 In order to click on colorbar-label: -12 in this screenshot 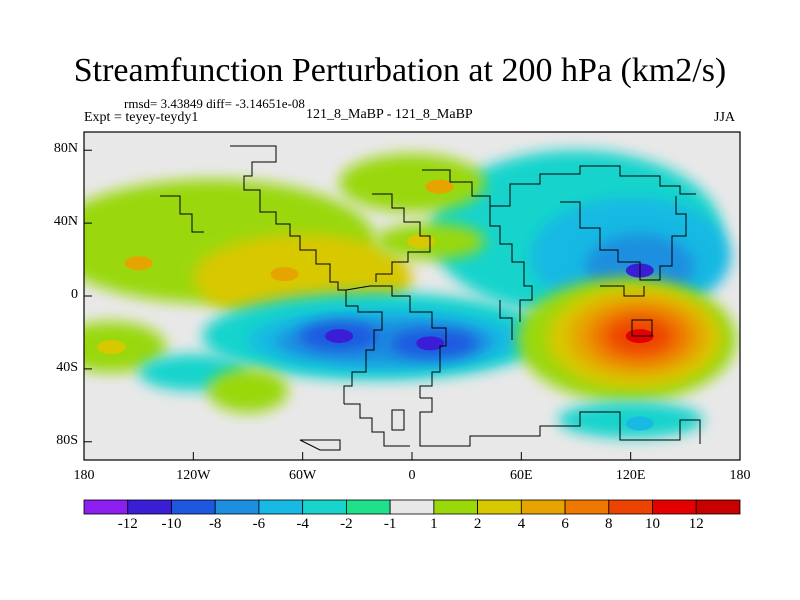, I will do `click(127, 524)`.